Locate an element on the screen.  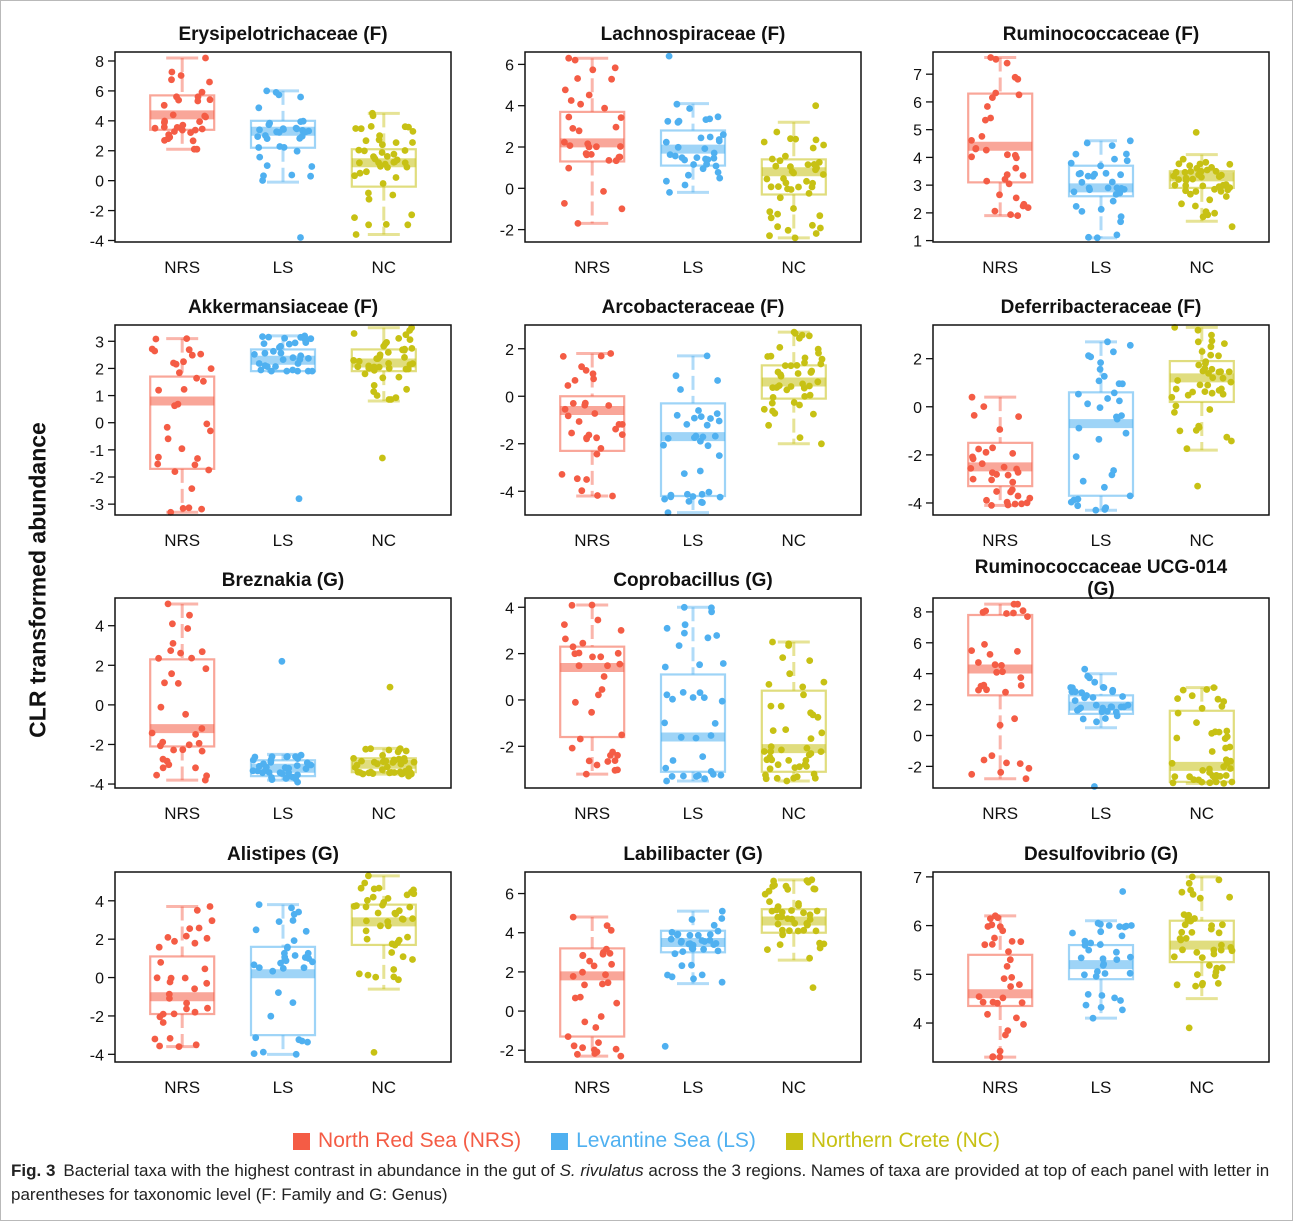
box-nc is located at coordinates (1202, 180).